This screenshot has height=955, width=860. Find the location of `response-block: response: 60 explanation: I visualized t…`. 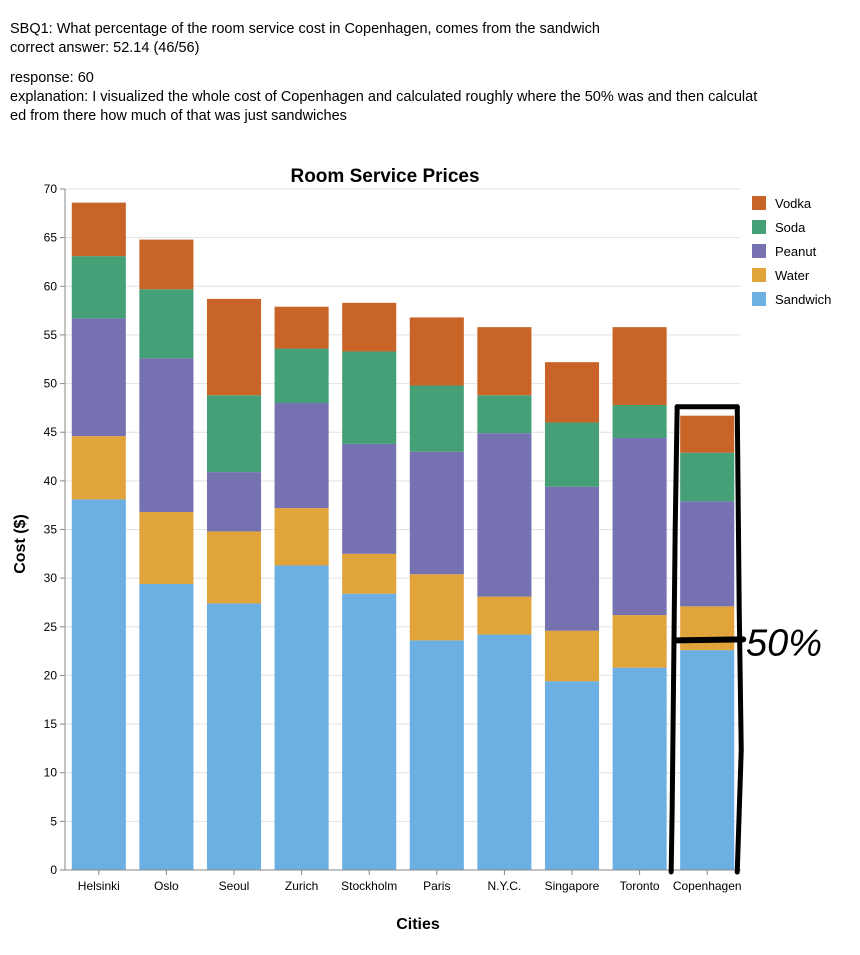

response-block: response: 60 explanation: I visualized t… is located at coordinates (432, 97).